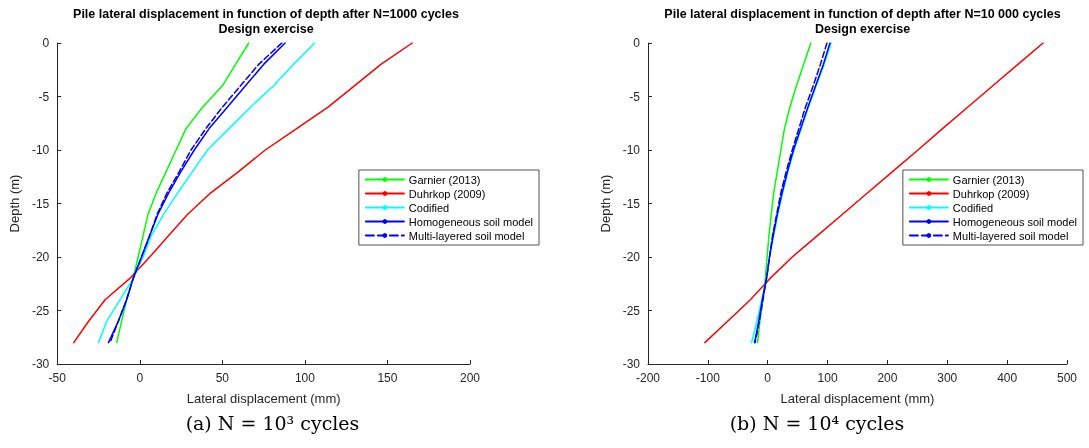 This screenshot has height=448, width=1089. Describe the element at coordinates (947, 378) in the screenshot. I see `x-tick-label: 300` at that location.